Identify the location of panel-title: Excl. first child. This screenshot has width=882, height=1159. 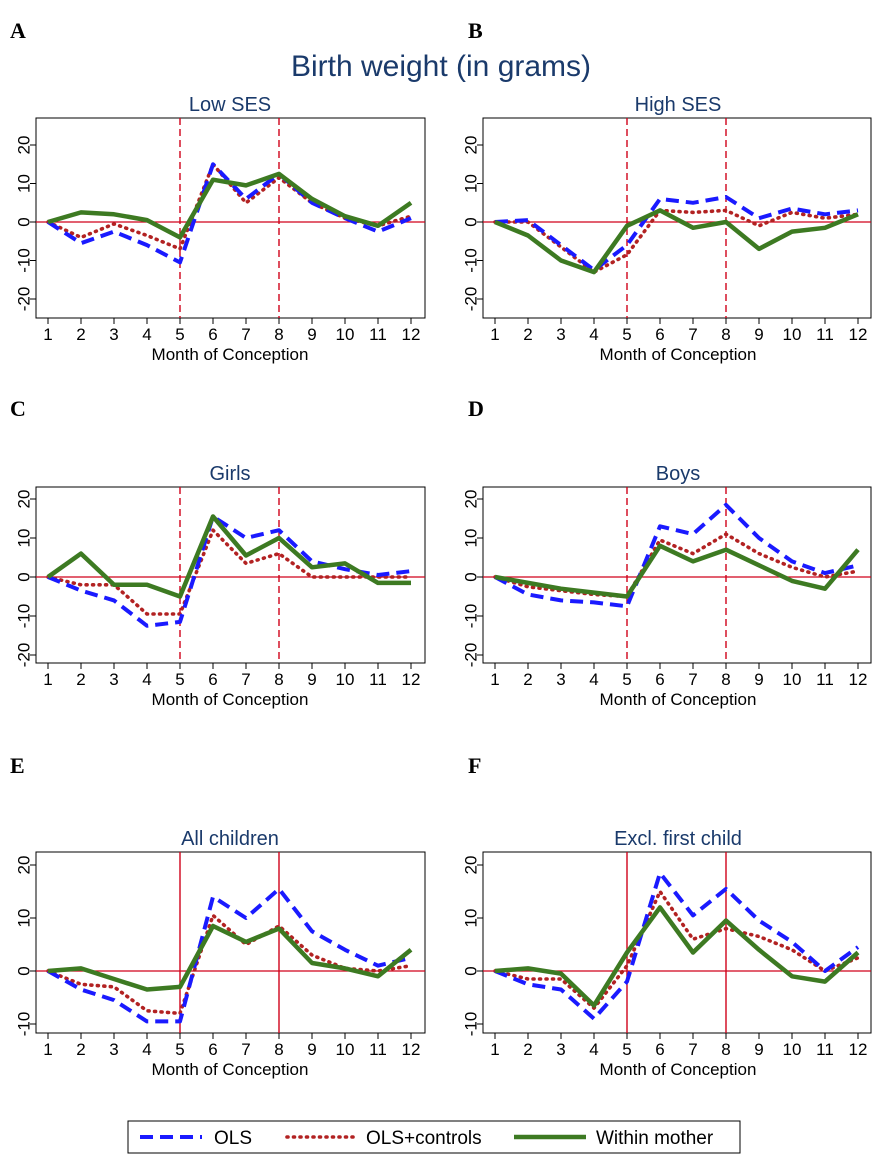
(678, 839).